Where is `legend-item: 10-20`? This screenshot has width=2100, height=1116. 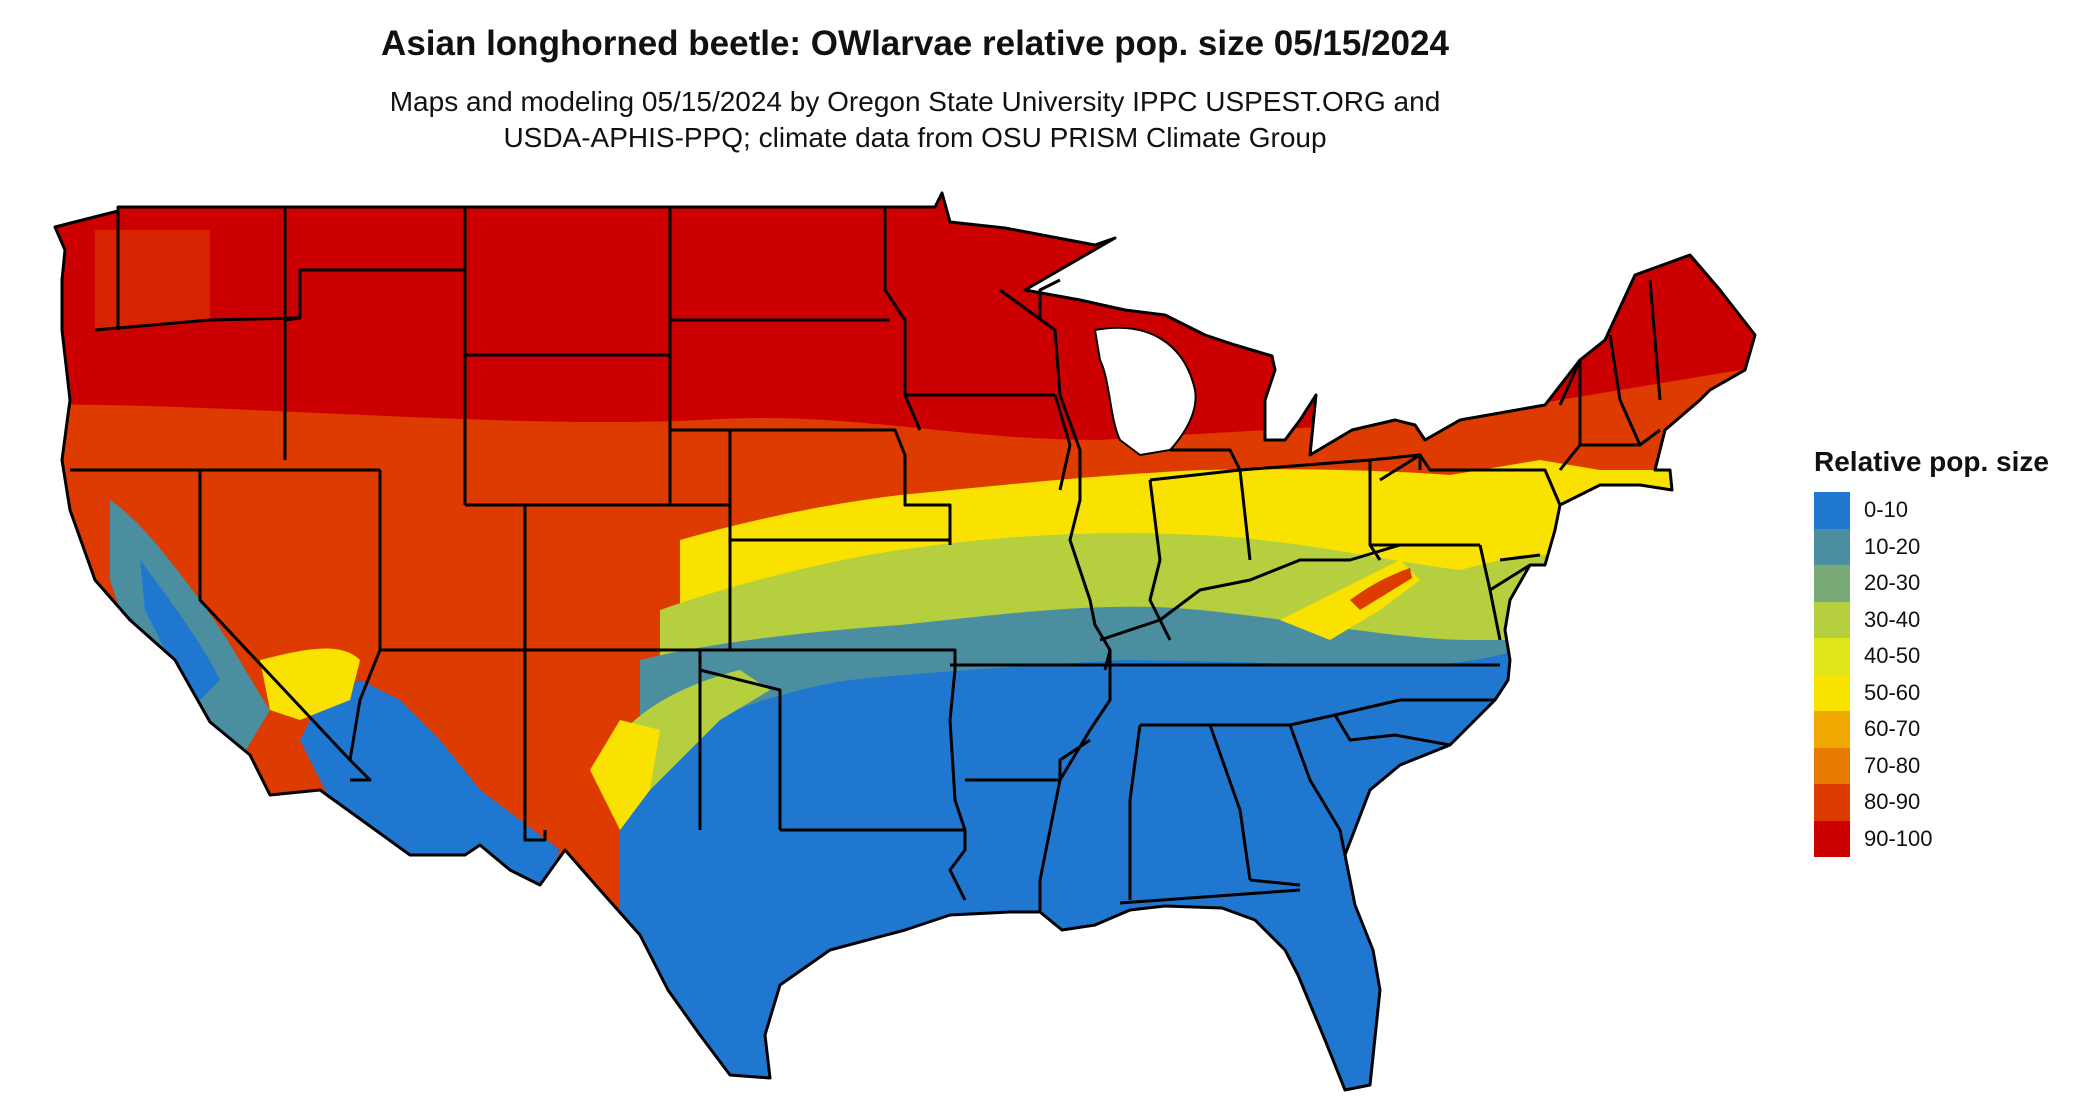 legend-item: 10-20 is located at coordinates (1931, 546).